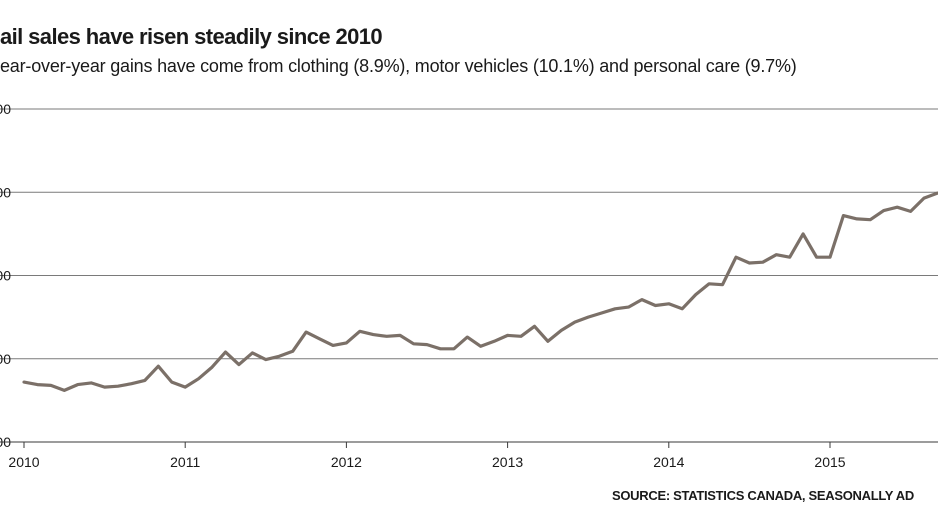 The image size is (938, 527). I want to click on x-tick-label-0: 2010, so click(23, 462).